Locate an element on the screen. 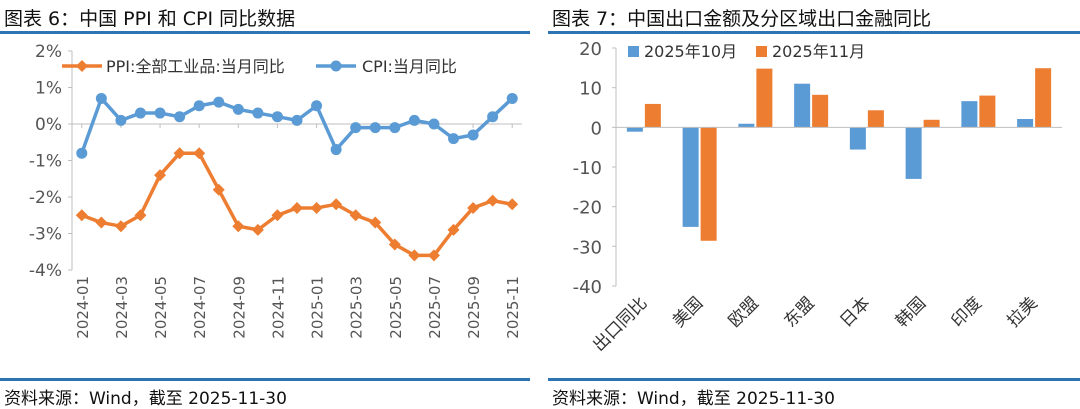 Image resolution: width=1080 pixels, height=409 pixels. ppi-legend-marker is located at coordinates (82, 66).